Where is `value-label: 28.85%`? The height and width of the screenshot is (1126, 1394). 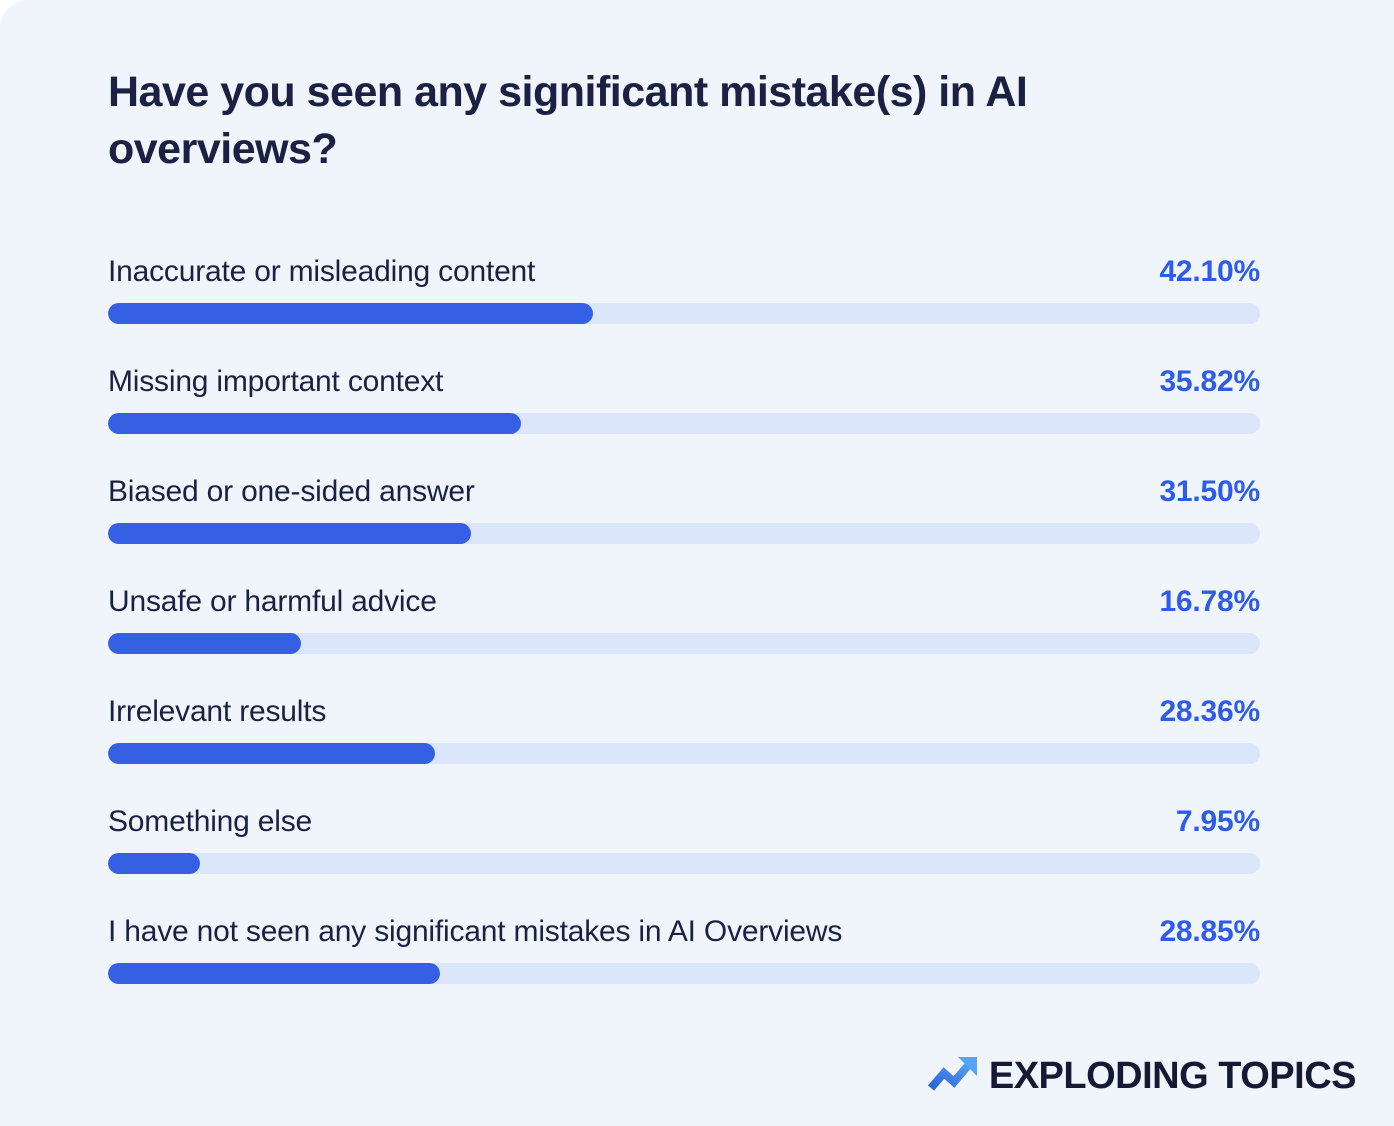
value-label: 28.85% is located at coordinates (1209, 931).